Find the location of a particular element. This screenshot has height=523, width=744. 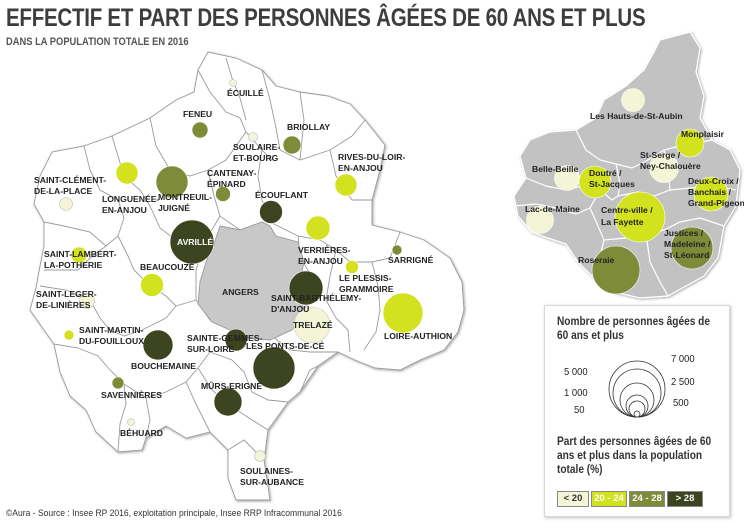

label-longuenee: LONGUENÉE- is located at coordinates (130, 199).